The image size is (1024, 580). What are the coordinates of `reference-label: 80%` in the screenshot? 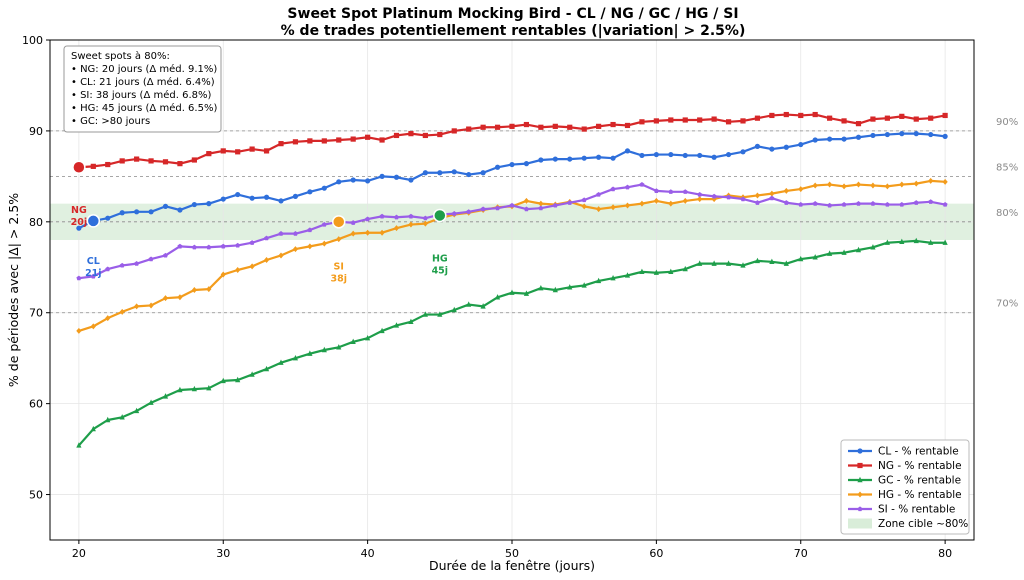 It's located at (1007, 213).